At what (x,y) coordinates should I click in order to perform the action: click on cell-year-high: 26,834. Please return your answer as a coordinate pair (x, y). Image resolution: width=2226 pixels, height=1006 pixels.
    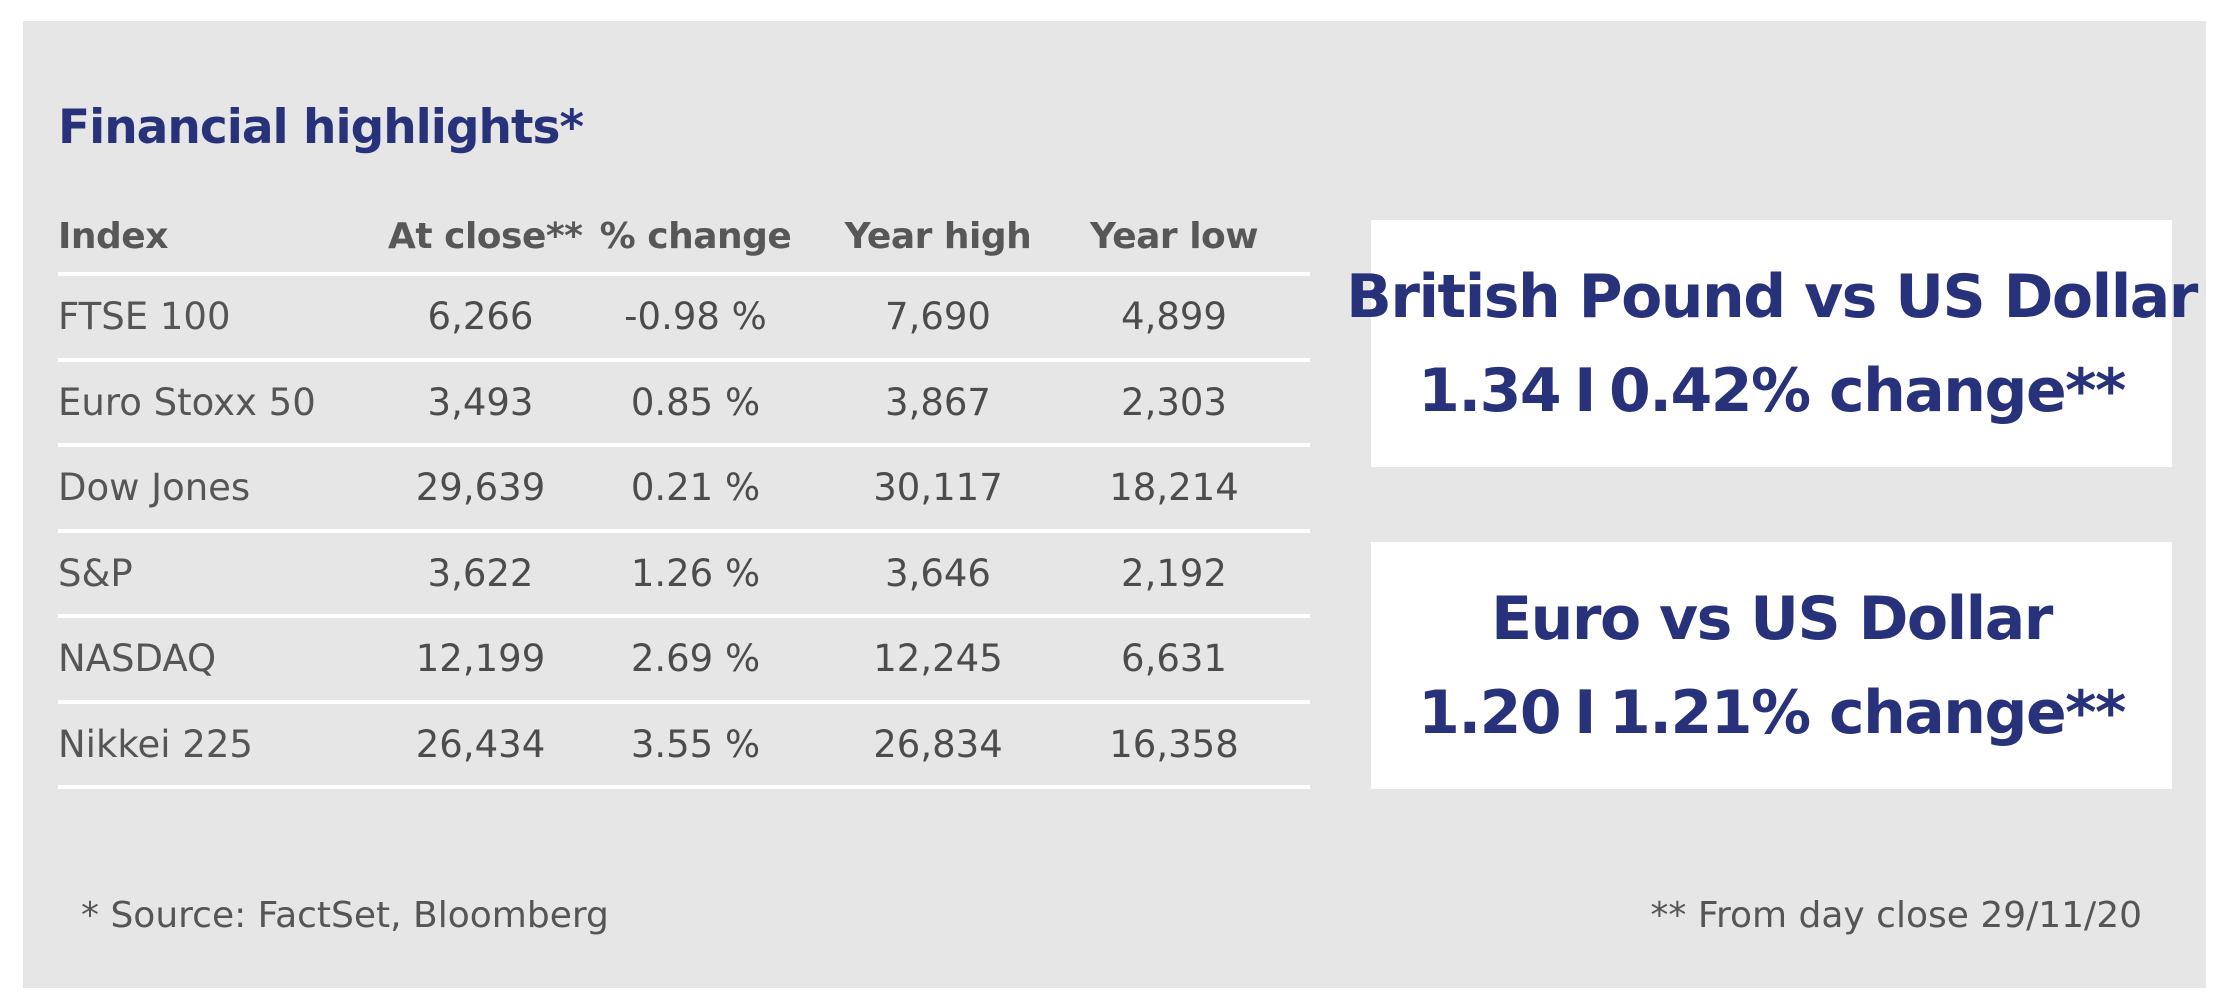
    Looking at the image, I should click on (938, 744).